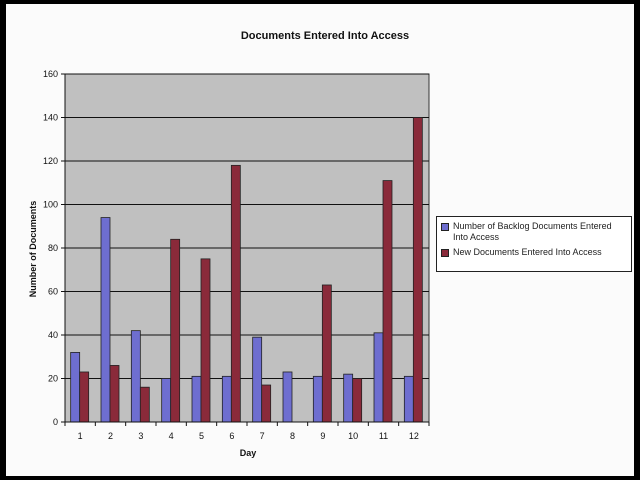  What do you see at coordinates (248, 453) in the screenshot?
I see `x-axis-label: Day` at bounding box center [248, 453].